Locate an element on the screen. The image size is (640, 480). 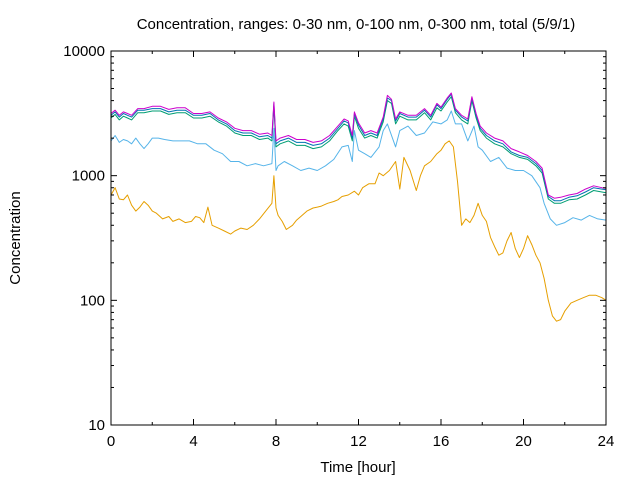
y-tick-label: 10 is located at coordinates (96, 425).